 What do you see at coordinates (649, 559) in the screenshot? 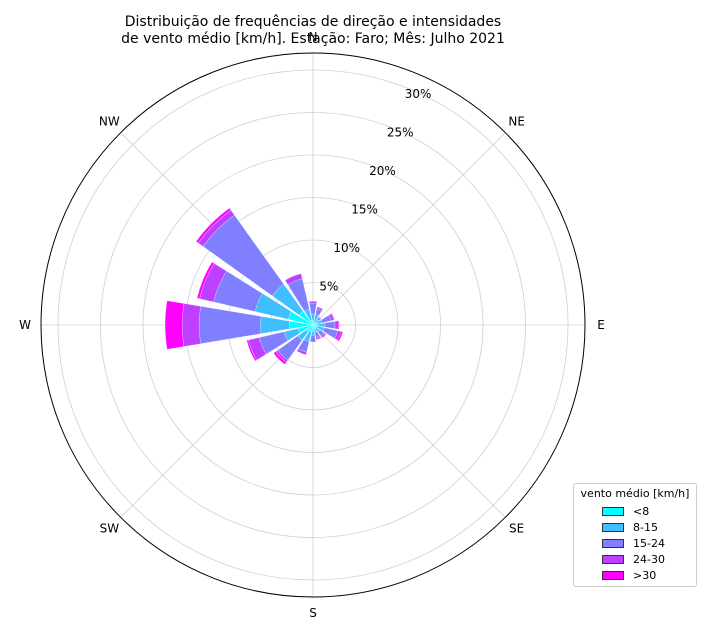
I see `legend-label-4: 24-30` at bounding box center [649, 559].